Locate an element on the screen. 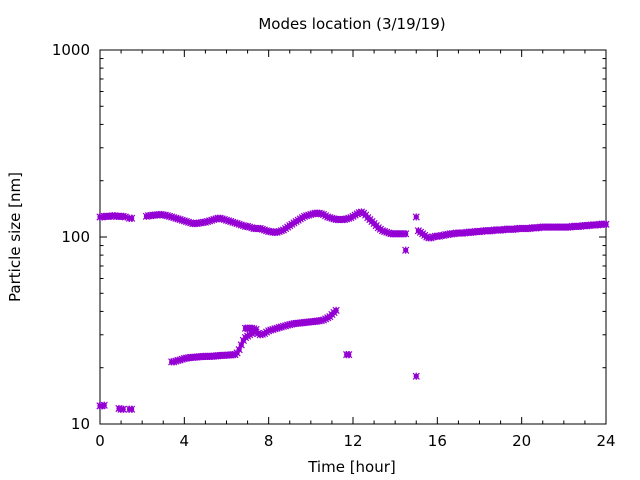 This screenshot has height=480, width=640. y-tick-label: 100 is located at coordinates (75, 237).